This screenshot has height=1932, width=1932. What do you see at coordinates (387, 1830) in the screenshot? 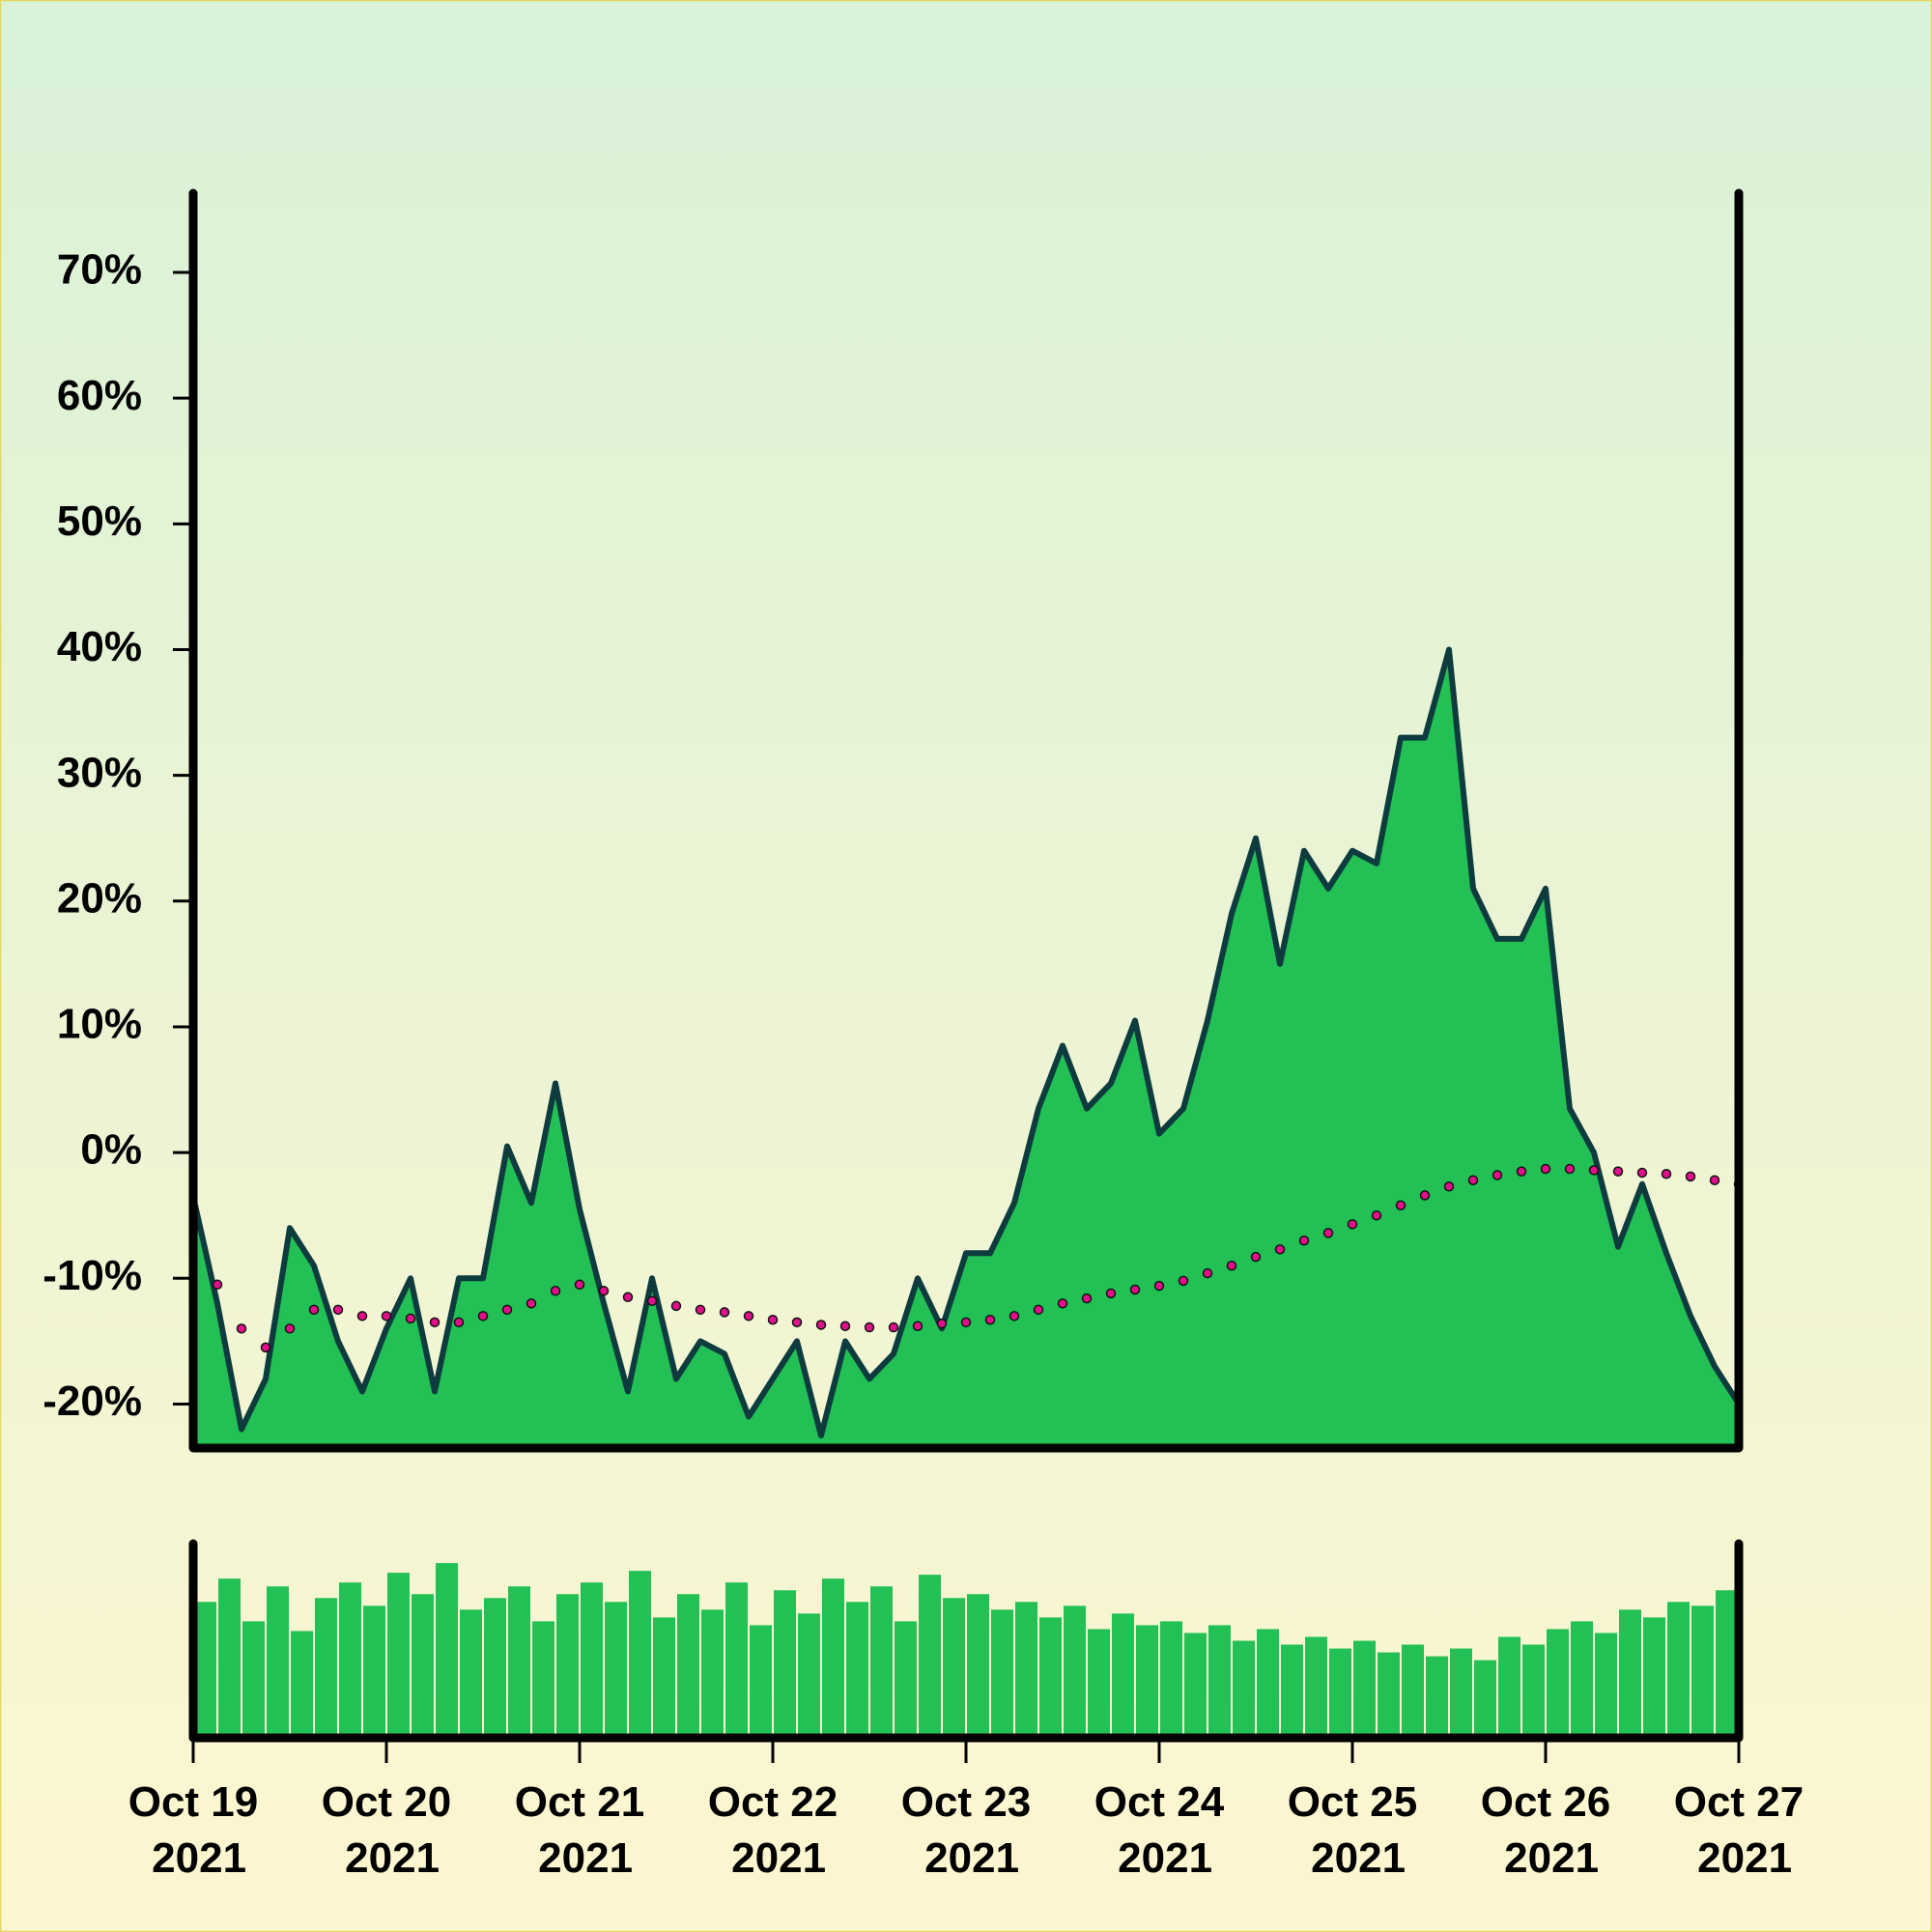
I see `x-tick-label: Oct 20 2021` at bounding box center [387, 1830].